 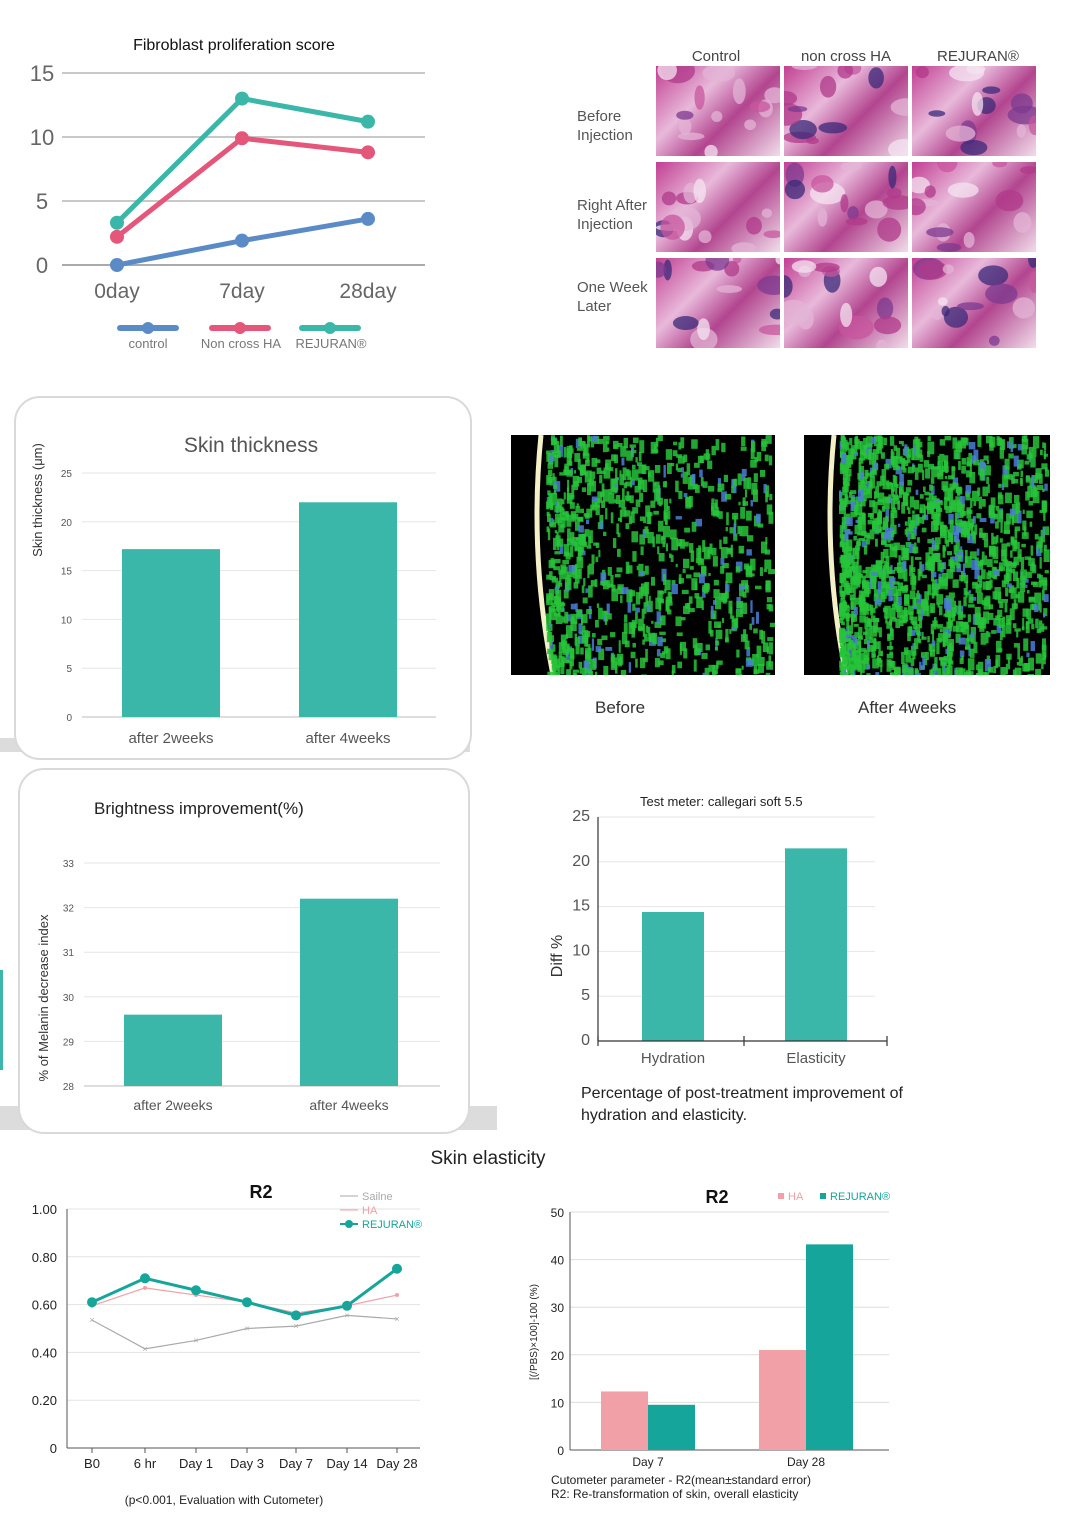 What do you see at coordinates (67, 572) in the screenshot?
I see `y-tick-label: 15` at bounding box center [67, 572].